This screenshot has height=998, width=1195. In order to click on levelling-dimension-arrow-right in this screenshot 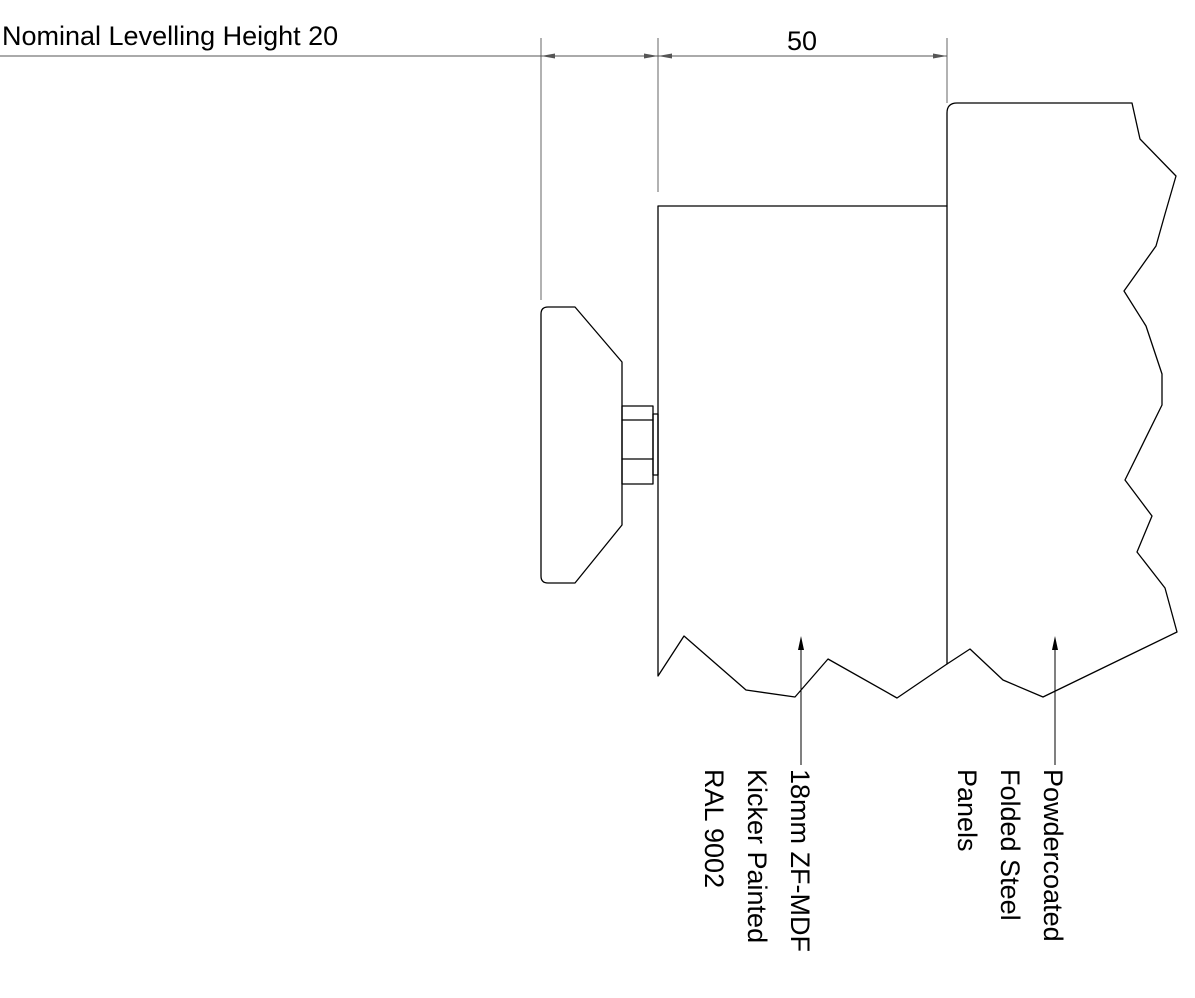, I will do `click(651, 56)`.